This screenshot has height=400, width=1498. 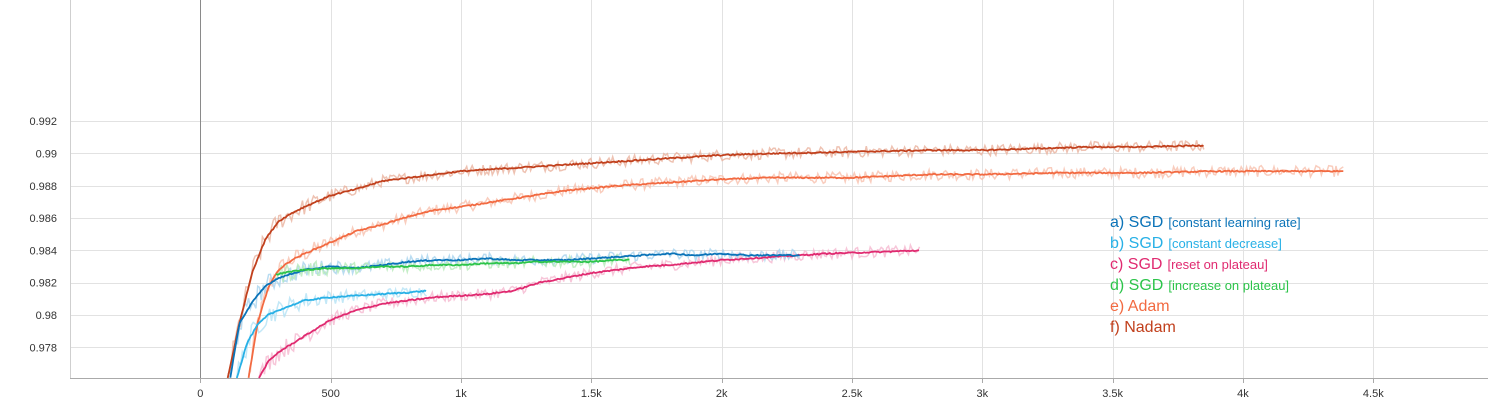 What do you see at coordinates (1117, 327) in the screenshot?
I see `legend-prefix: f)` at bounding box center [1117, 327].